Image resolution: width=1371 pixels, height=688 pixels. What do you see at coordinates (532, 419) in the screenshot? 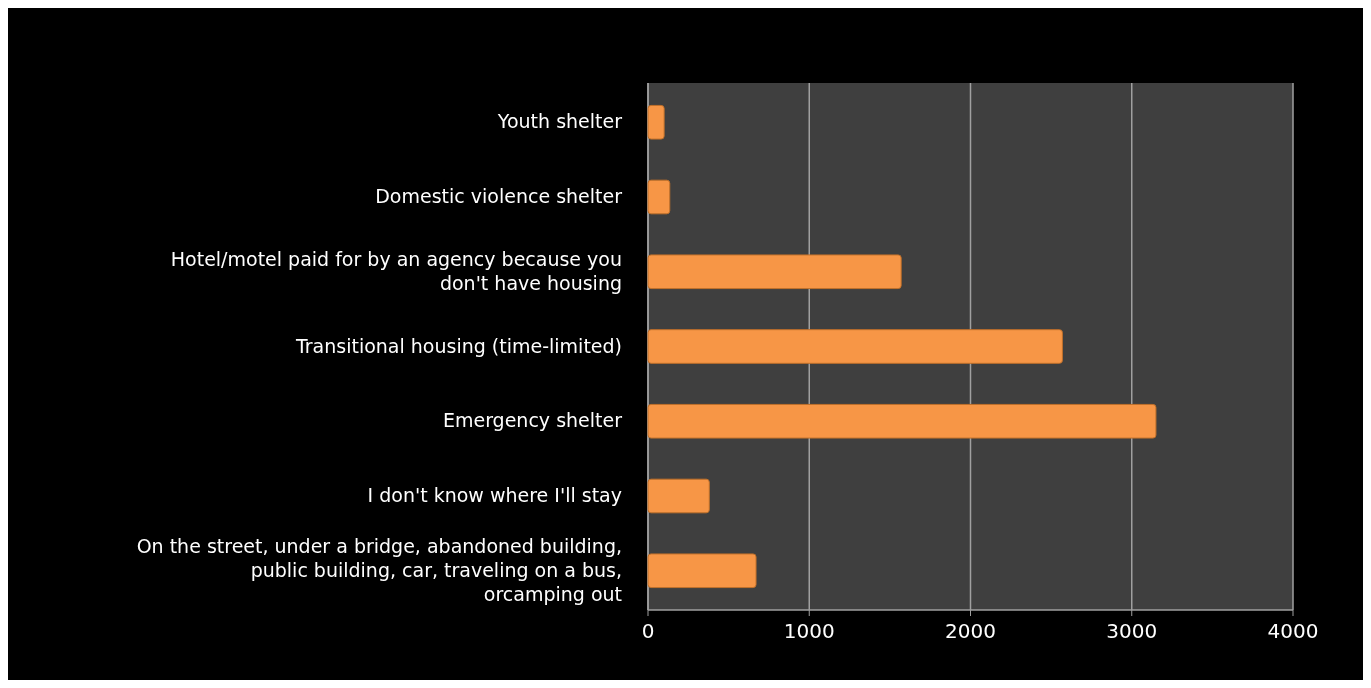
I see `y-tick-label: Emergency shelter` at bounding box center [532, 419].